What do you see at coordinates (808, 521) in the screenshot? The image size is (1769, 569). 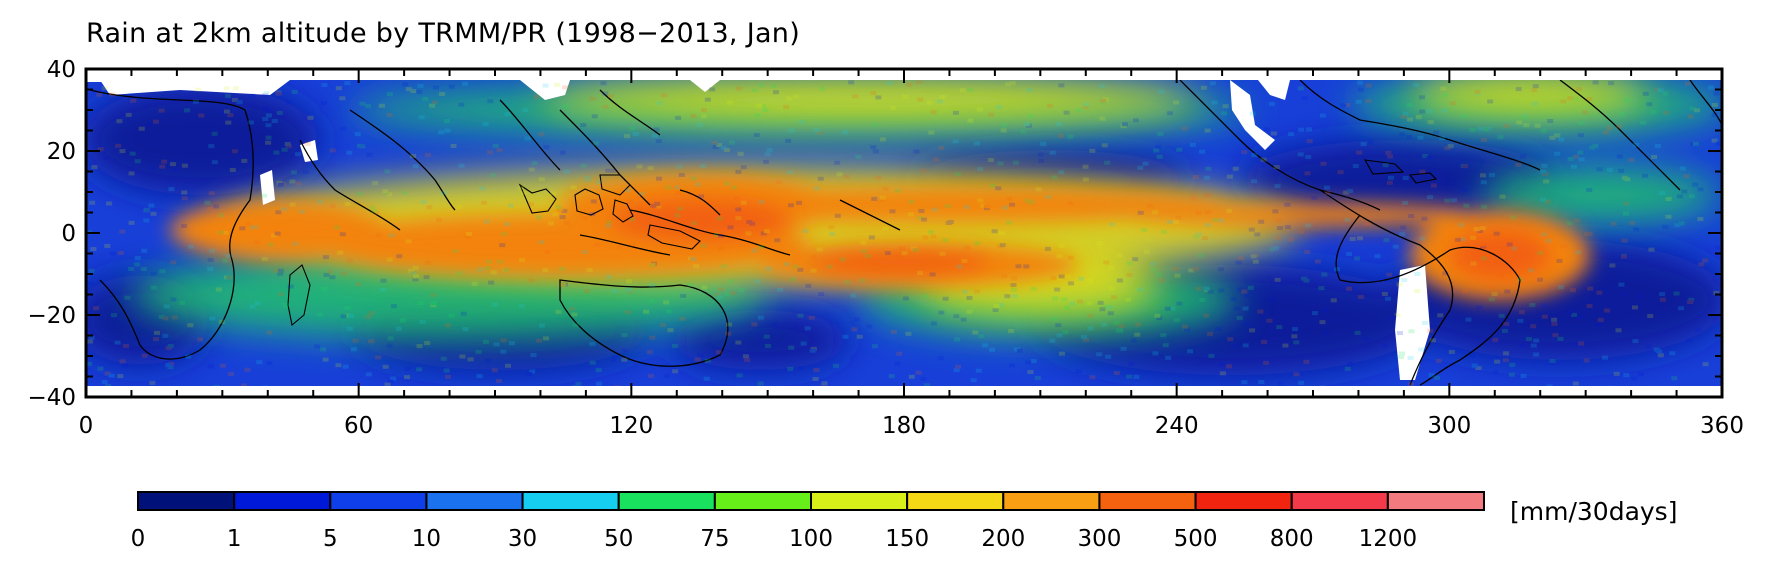 I see `colorbar: 0 1 5 10 30 50 75 100 150 200 300 500 800 1200` at bounding box center [808, 521].